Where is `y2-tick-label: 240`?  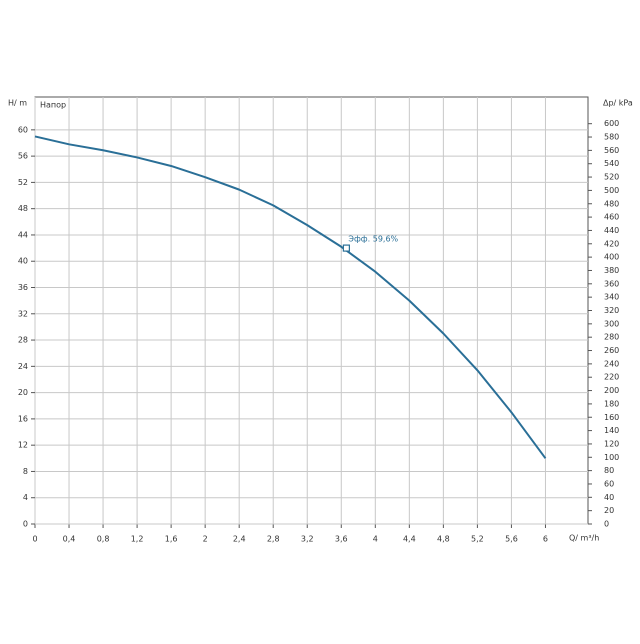 y2-tick-label: 240 is located at coordinates (611, 363).